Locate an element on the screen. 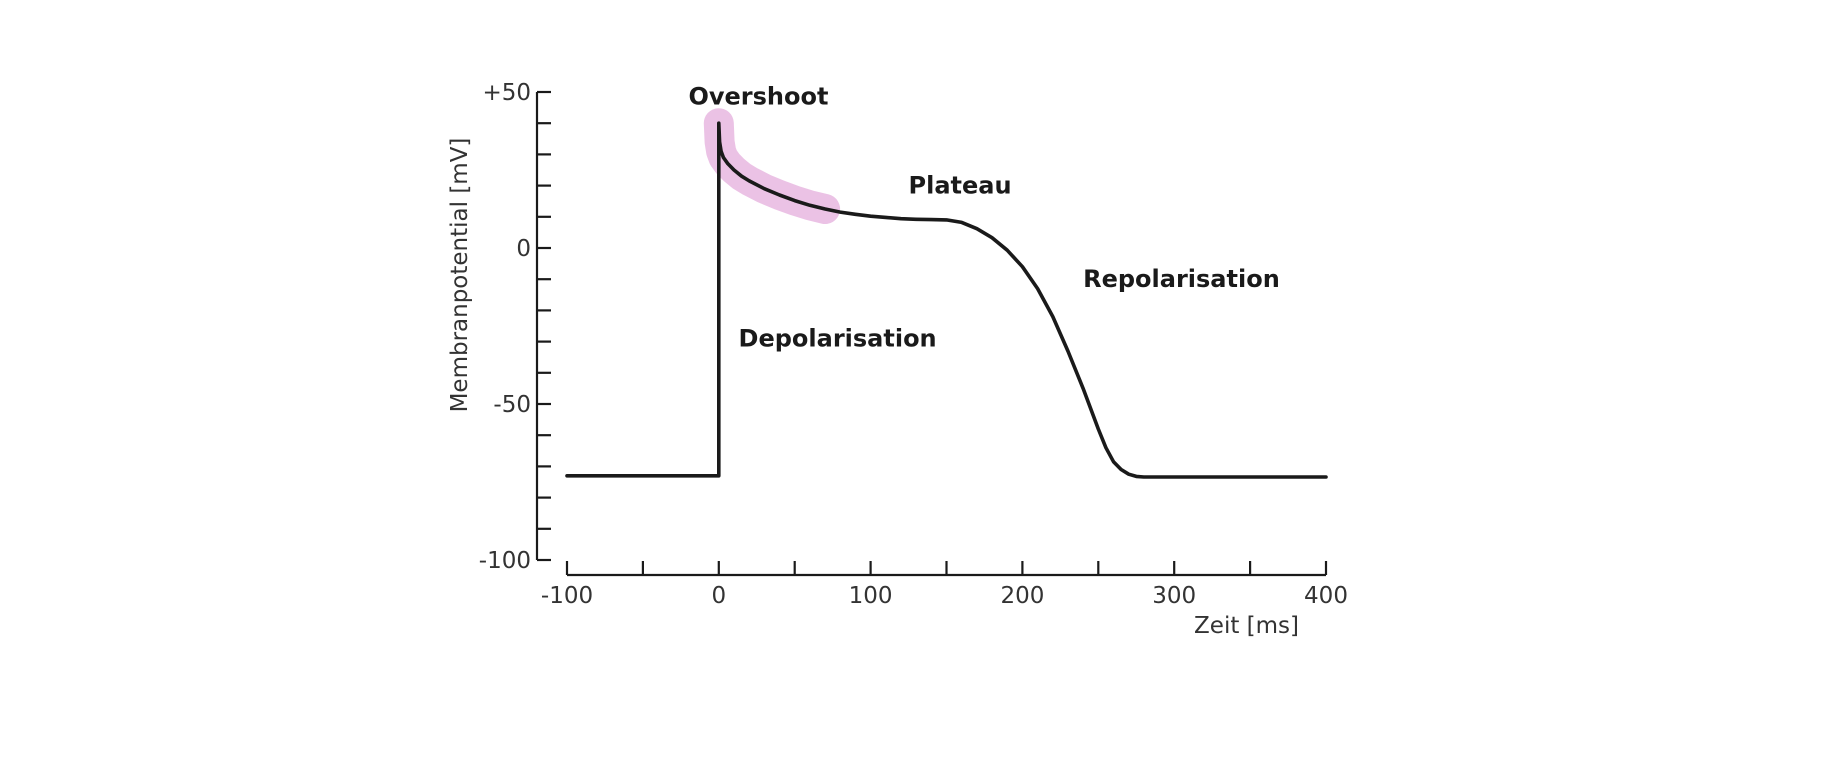 The height and width of the screenshot is (760, 1839). y-axis-title: Membranpotential [mV] is located at coordinates (460, 275).